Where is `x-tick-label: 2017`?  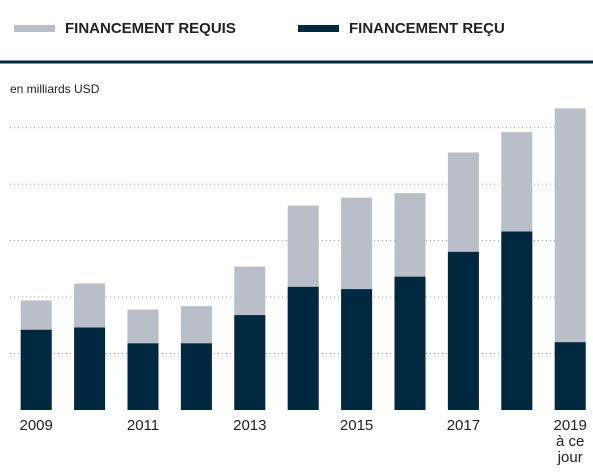
x-tick-label: 2017 is located at coordinates (463, 425).